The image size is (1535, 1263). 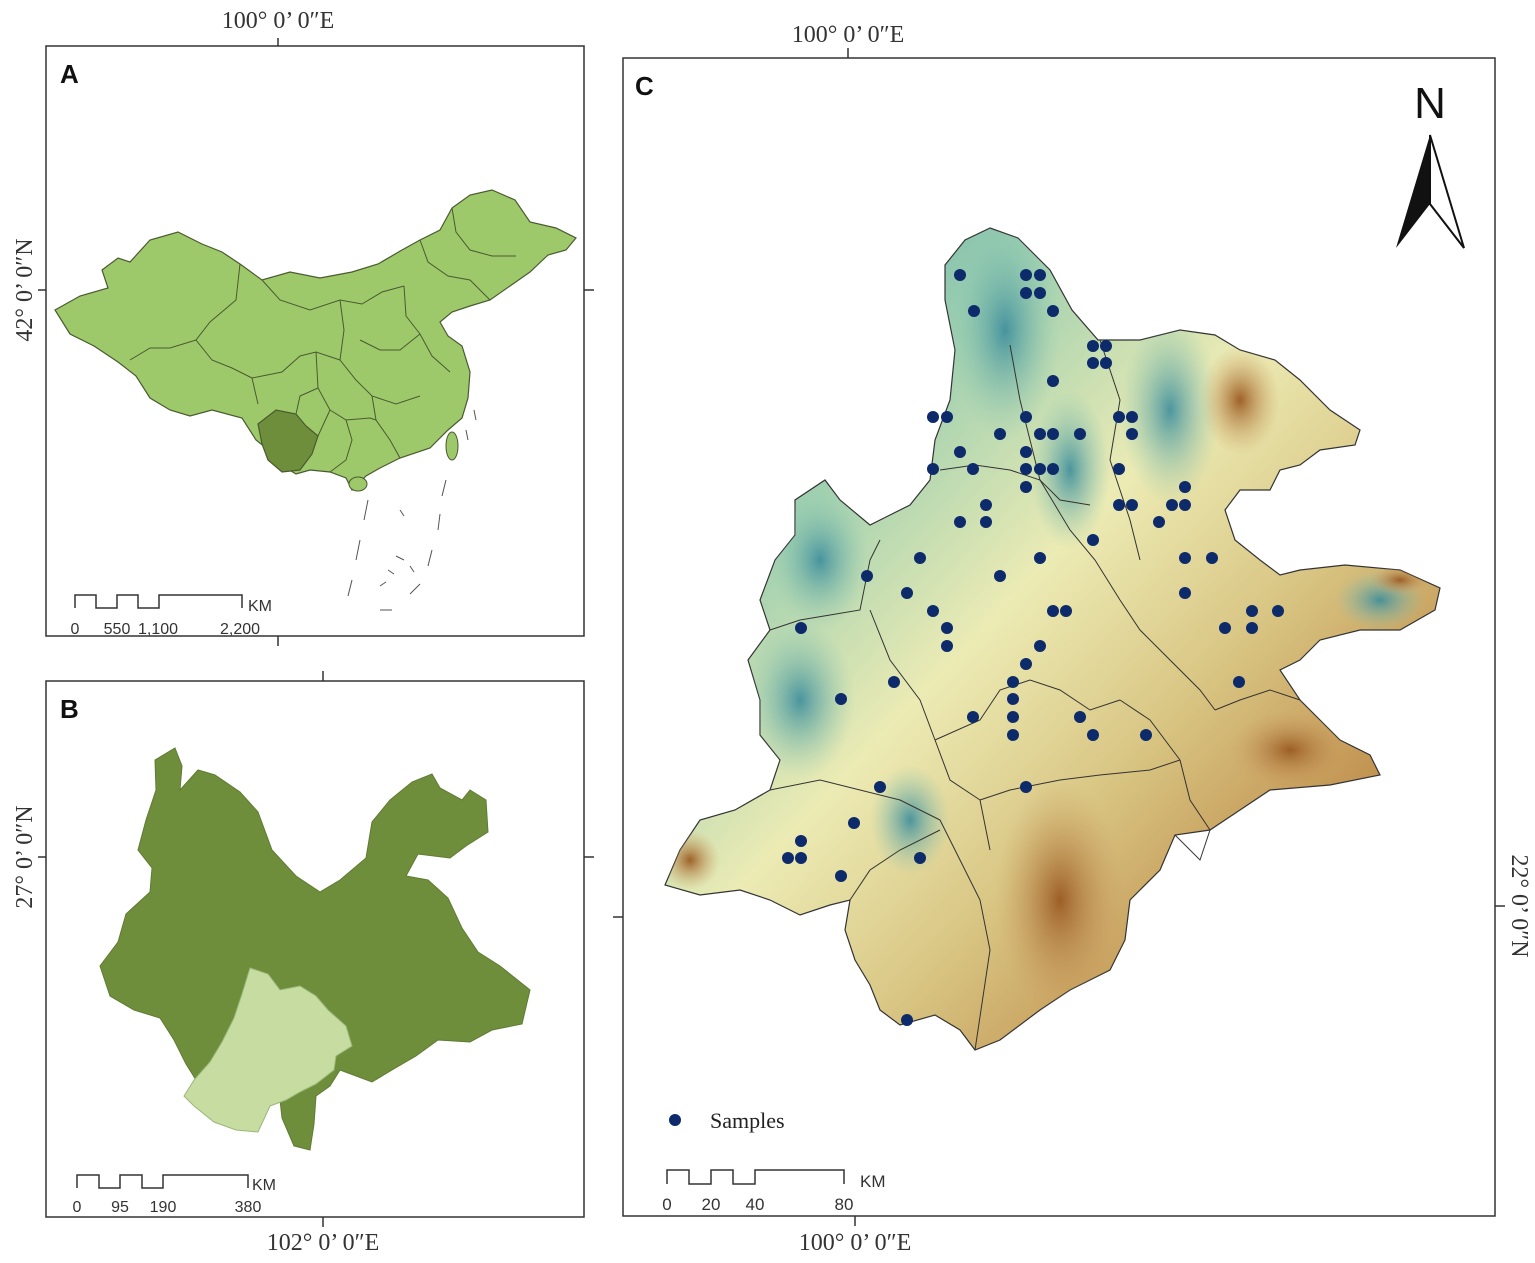 I want to click on panel-b-scale-tick-0: 0, so click(x=77, y=1207).